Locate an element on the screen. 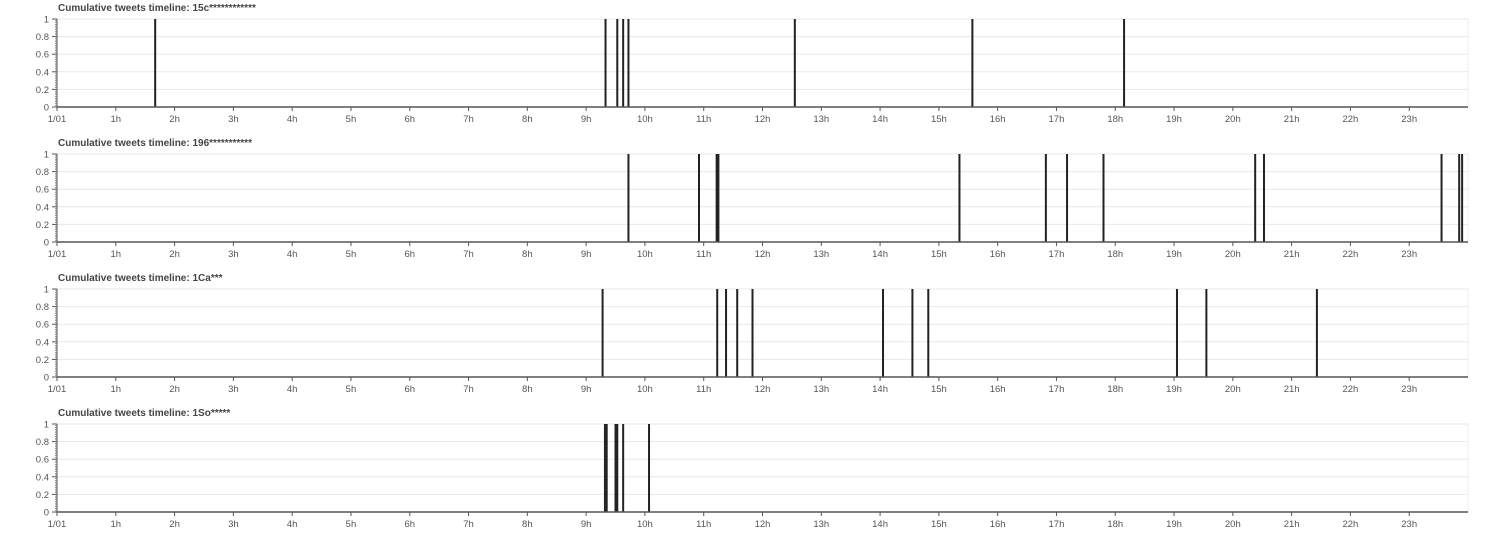 This screenshot has height=542, width=1509. x-tick-label: 23h is located at coordinates (1409, 389).